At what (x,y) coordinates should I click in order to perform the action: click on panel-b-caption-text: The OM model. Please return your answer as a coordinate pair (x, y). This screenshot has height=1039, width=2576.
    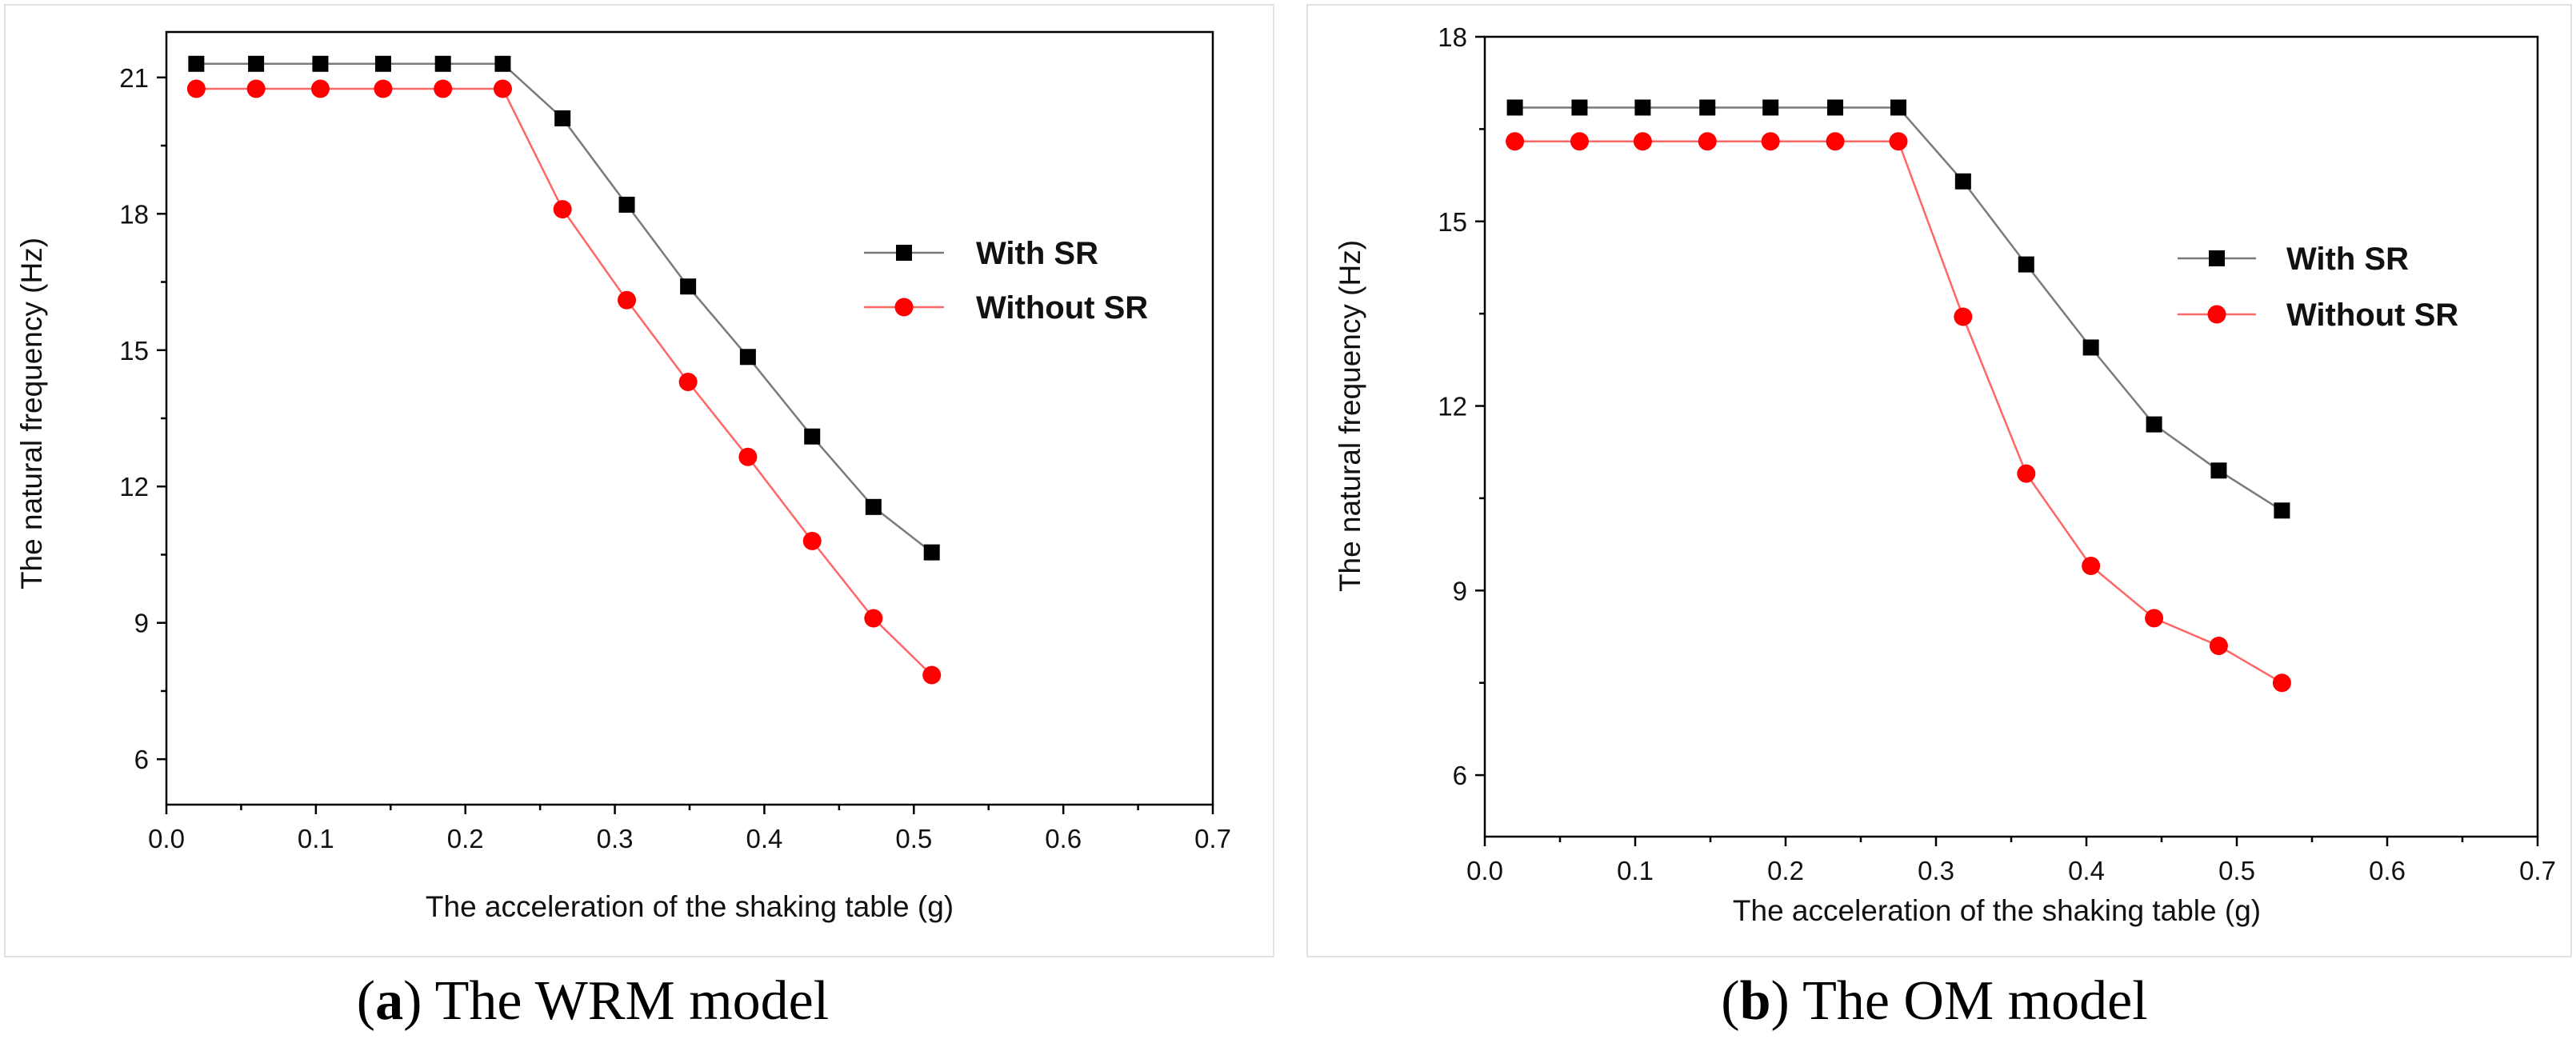
    Looking at the image, I should click on (1969, 1001).